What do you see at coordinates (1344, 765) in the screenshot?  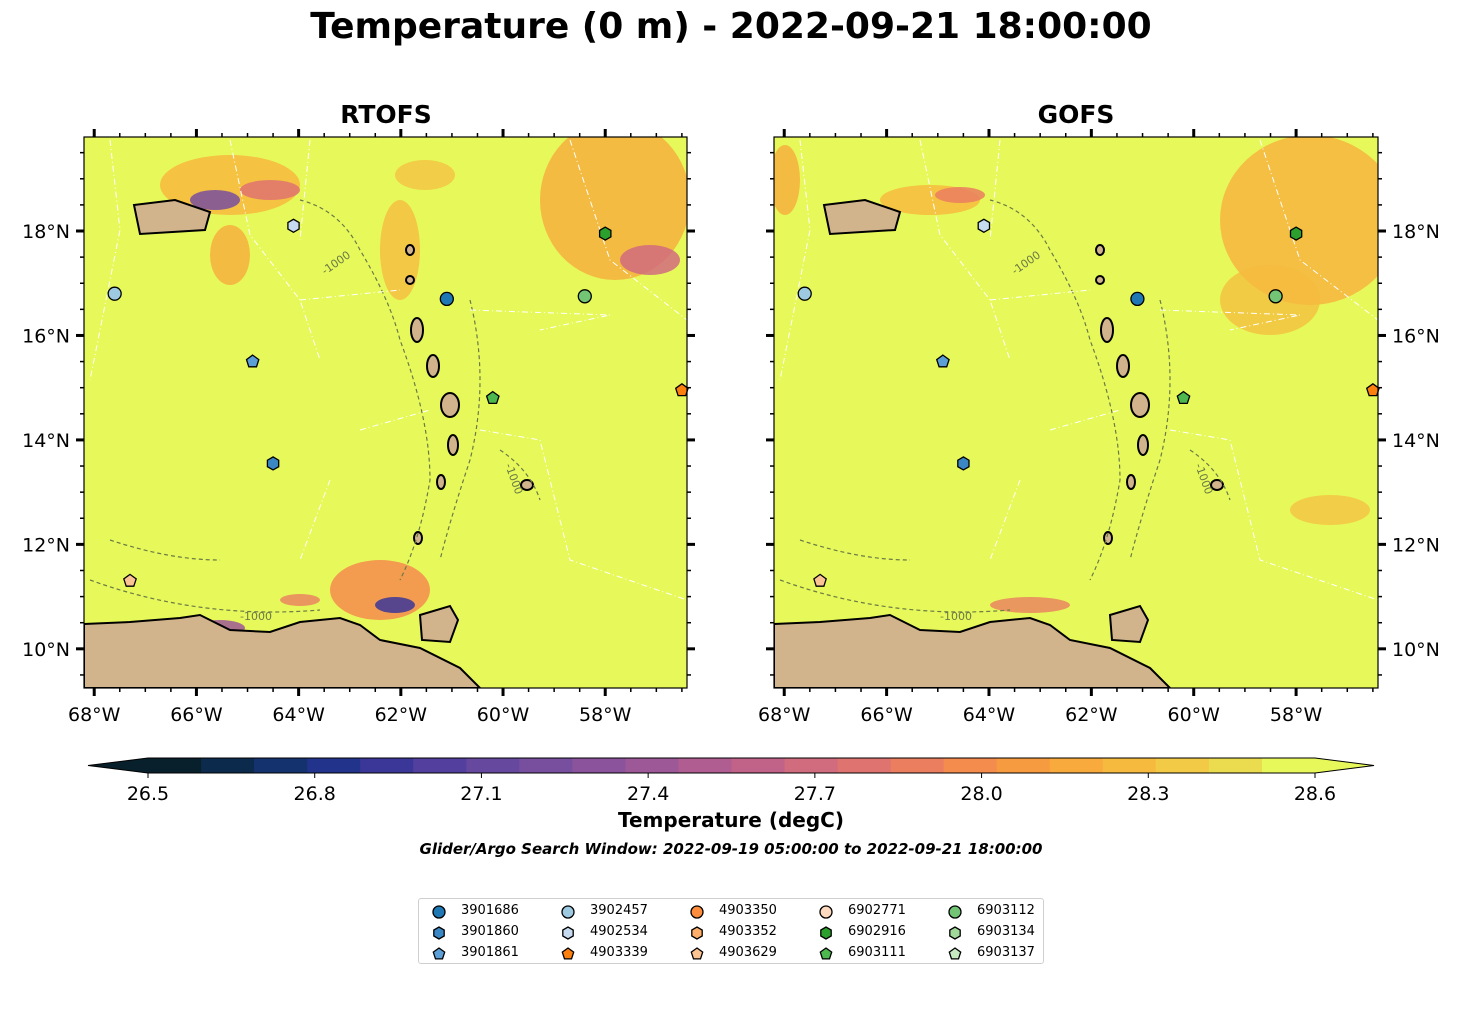 I see `colorbar-extend-max` at bounding box center [1344, 765].